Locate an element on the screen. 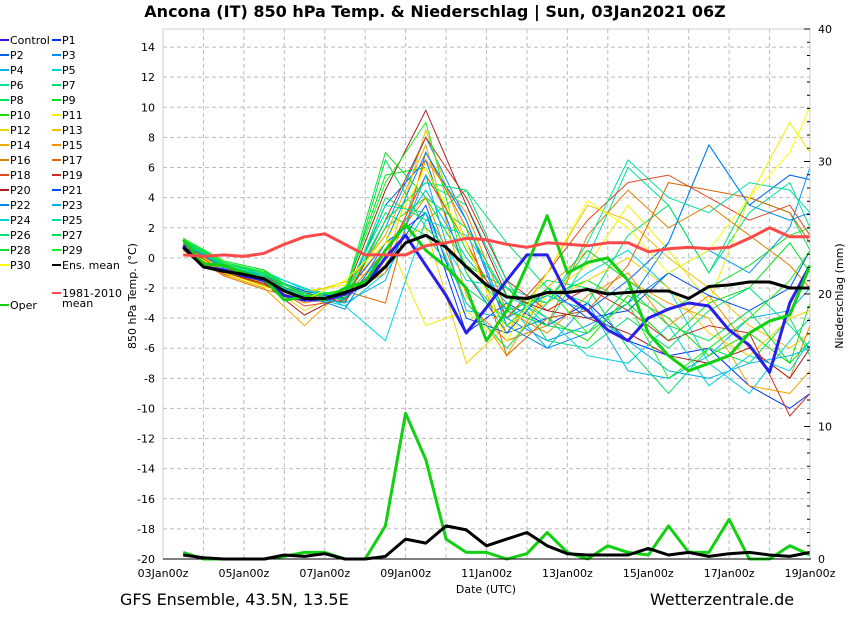 This screenshot has width=850, height=624. x-axis-label: Date (UTC) is located at coordinates (486, 589).